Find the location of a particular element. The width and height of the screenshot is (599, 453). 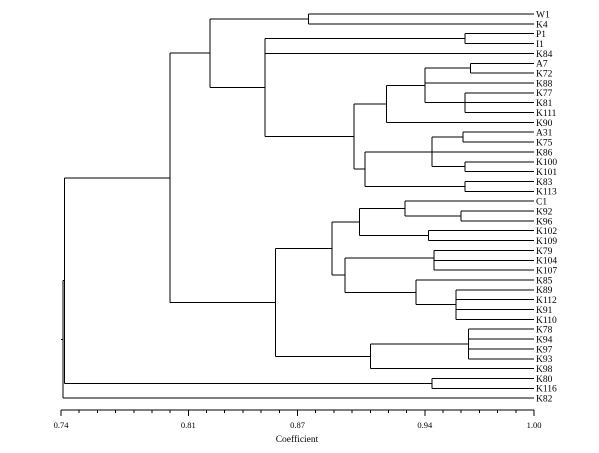

leaf-label: K85 is located at coordinates (544, 281).